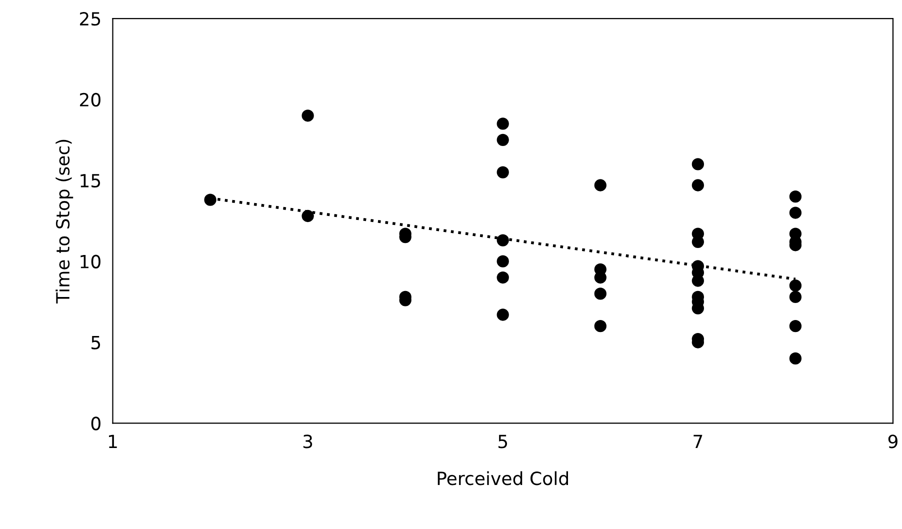 The height and width of the screenshot is (529, 902). Describe the element at coordinates (65, 222) in the screenshot. I see `y-axis-title: Time to Stop (sec)` at that location.